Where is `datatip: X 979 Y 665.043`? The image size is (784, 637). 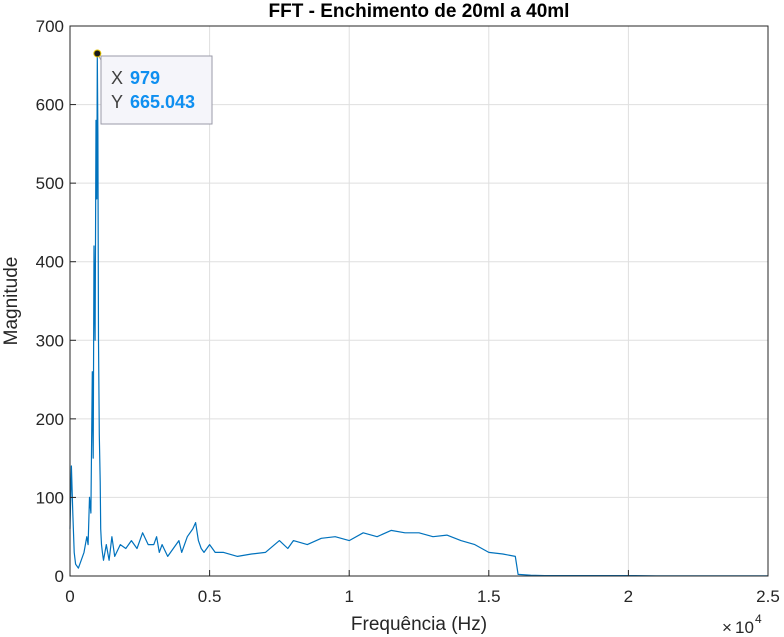 datatip: X 979 Y 665.043 is located at coordinates (153, 87).